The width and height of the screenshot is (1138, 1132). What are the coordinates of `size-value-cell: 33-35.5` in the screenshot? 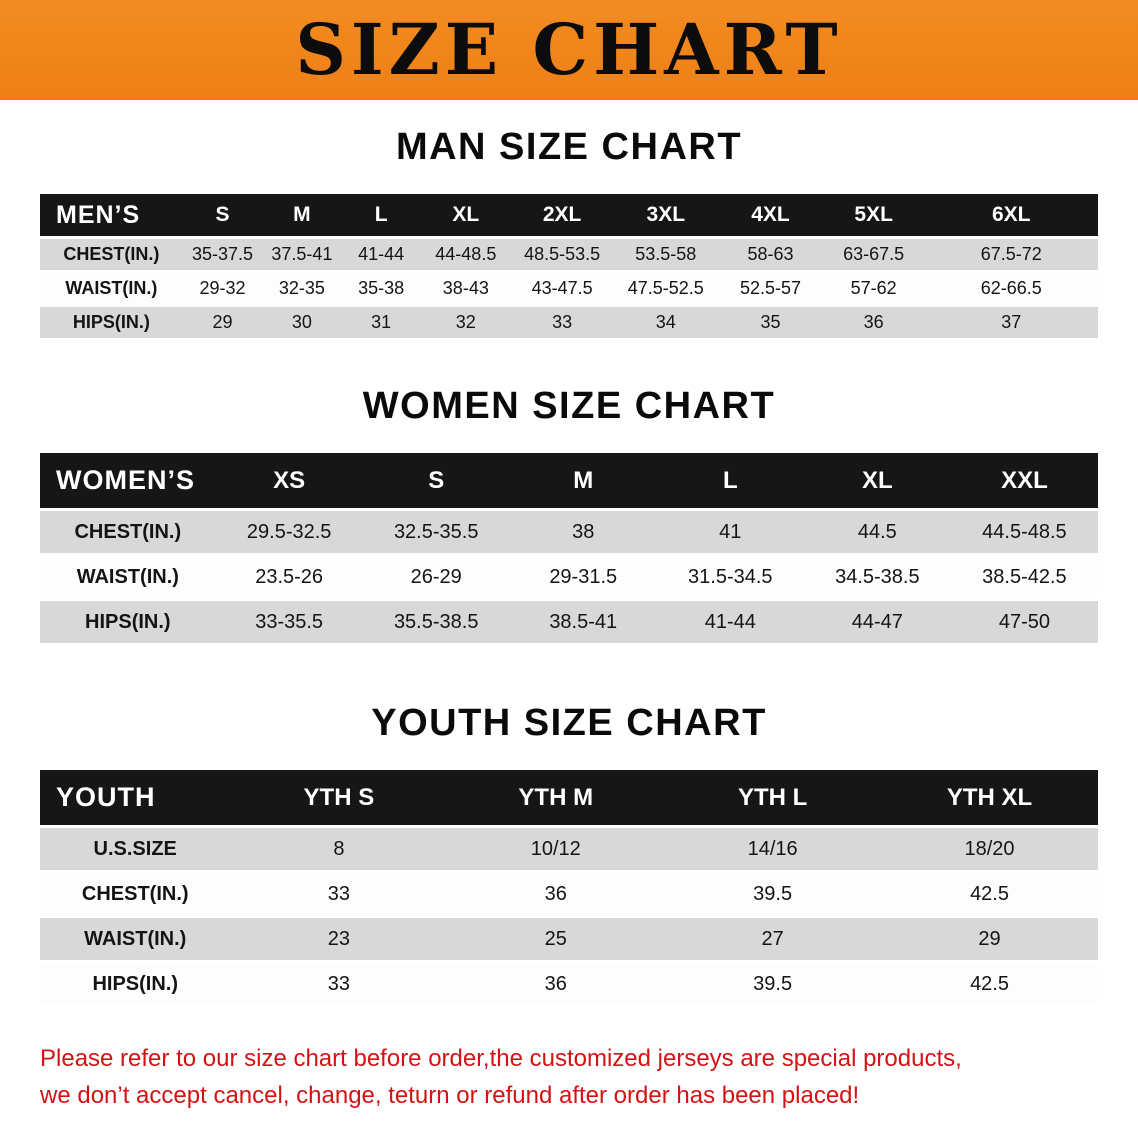 It's located at (289, 622).